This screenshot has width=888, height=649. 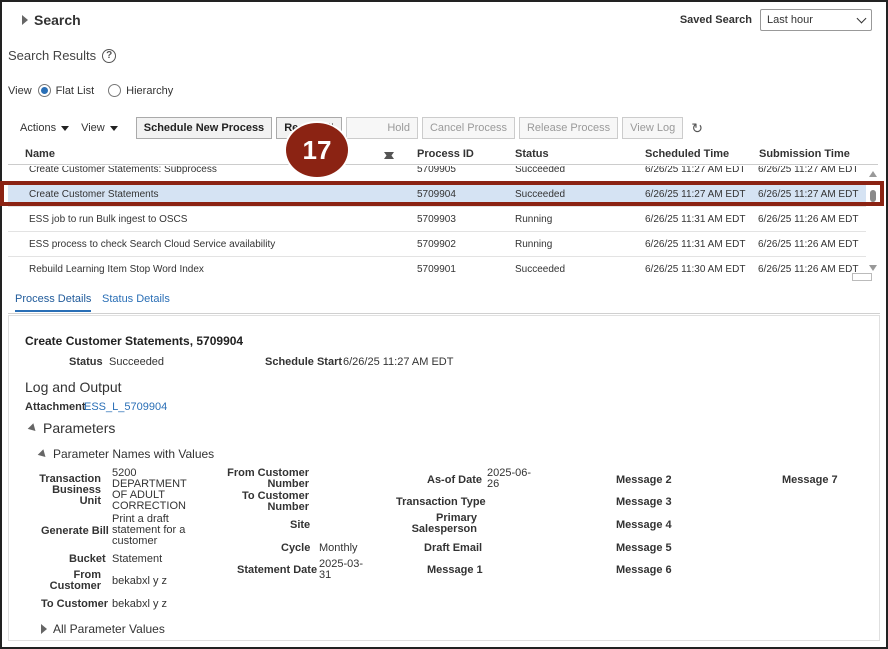 I want to click on saved-search: Saved Search Last hour, so click(x=776, y=20).